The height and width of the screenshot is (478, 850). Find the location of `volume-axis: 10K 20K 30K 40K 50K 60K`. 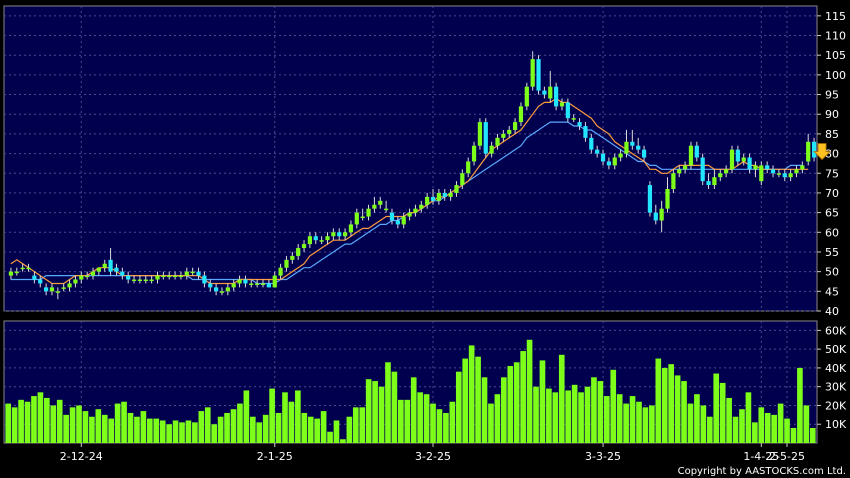

volume-axis: 10K 20K 30K 40K 50K 60K is located at coordinates (832, 377).